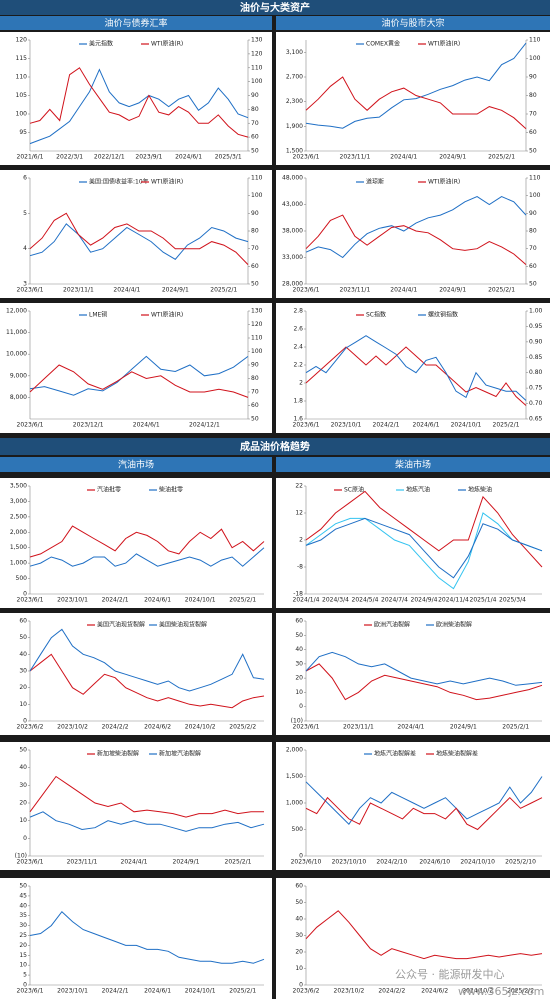 The image size is (550, 999). What do you see at coordinates (23, 637) in the screenshot?
I see `y-tick-label: 50` at bounding box center [23, 637].